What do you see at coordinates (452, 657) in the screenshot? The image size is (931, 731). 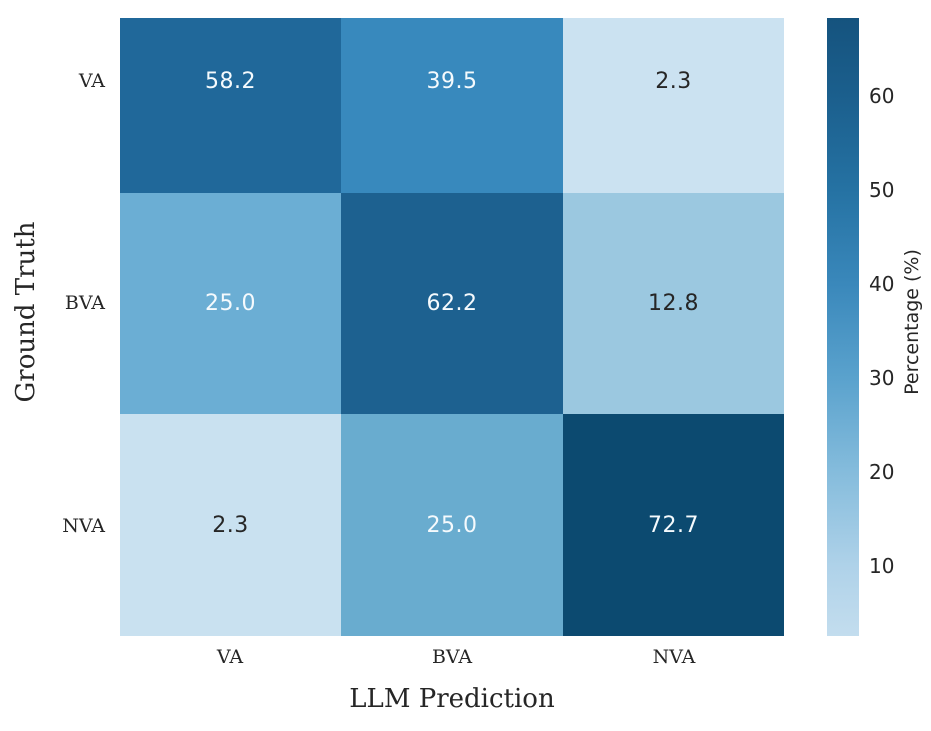 I see `xtick-BVA: BVA` at bounding box center [452, 657].